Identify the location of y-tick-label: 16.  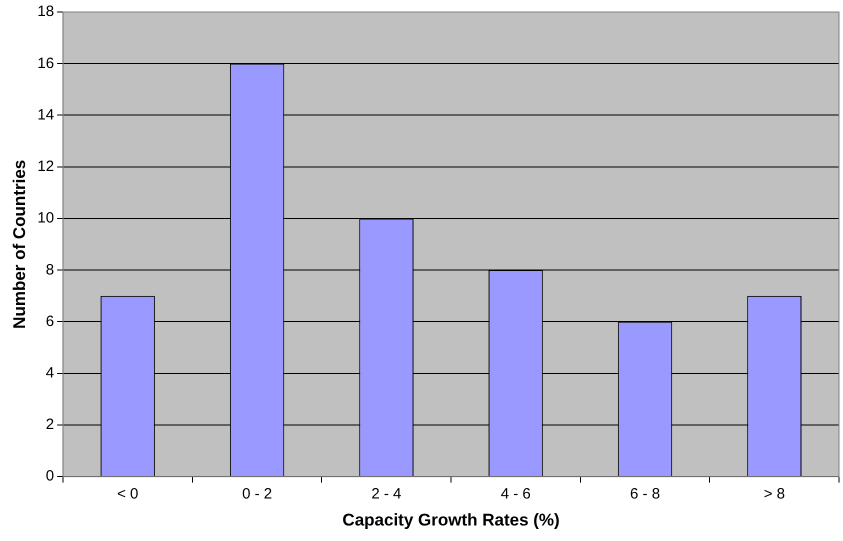
(45, 63).